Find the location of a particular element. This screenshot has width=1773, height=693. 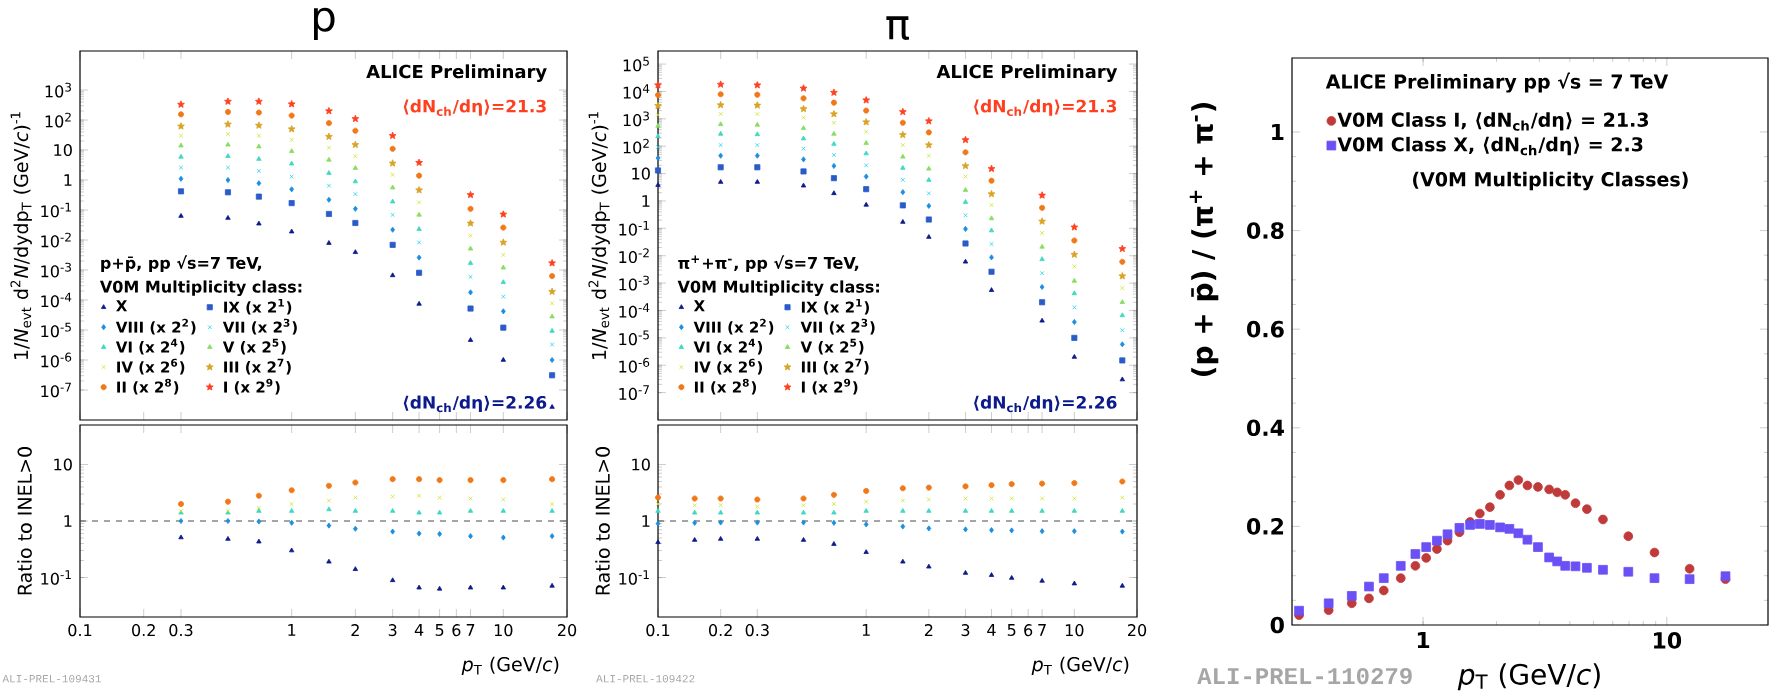

x-tick-label: 4 is located at coordinates (419, 630).